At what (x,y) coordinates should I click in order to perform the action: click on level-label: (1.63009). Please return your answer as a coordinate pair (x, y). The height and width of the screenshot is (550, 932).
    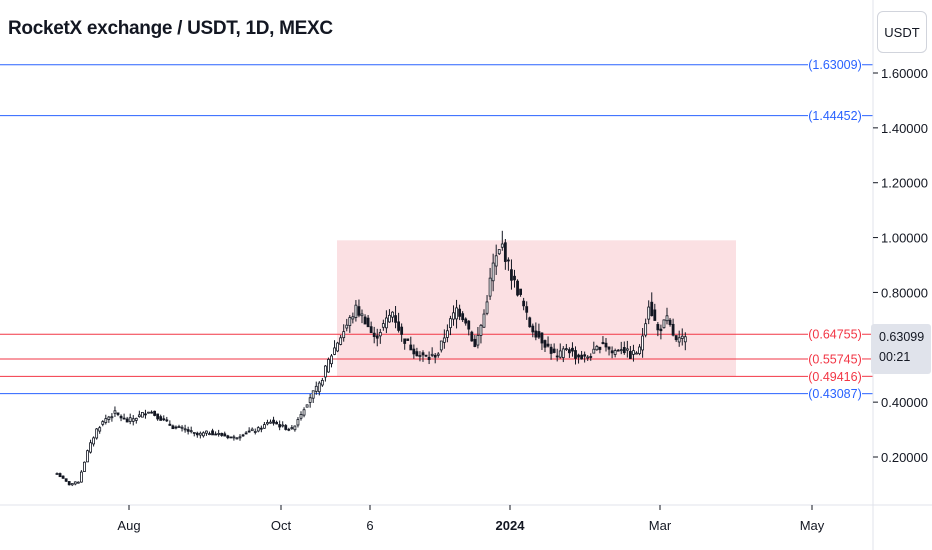
    Looking at the image, I should click on (835, 65).